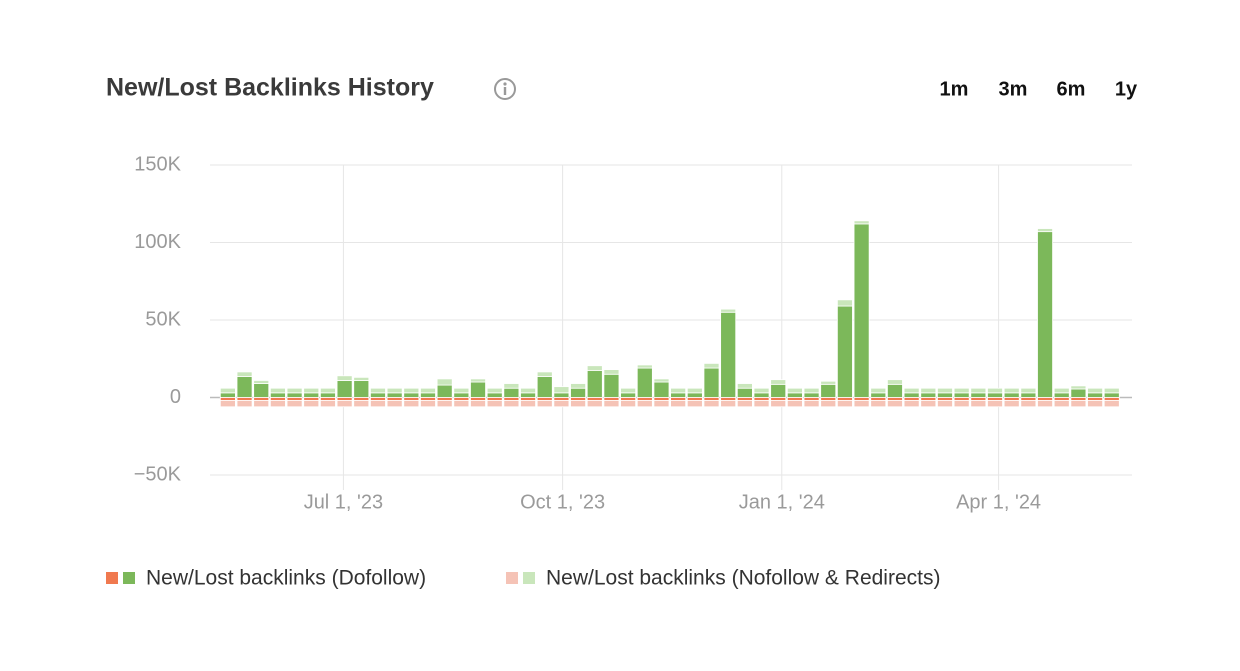  I want to click on range-button: 6m, so click(1071, 89).